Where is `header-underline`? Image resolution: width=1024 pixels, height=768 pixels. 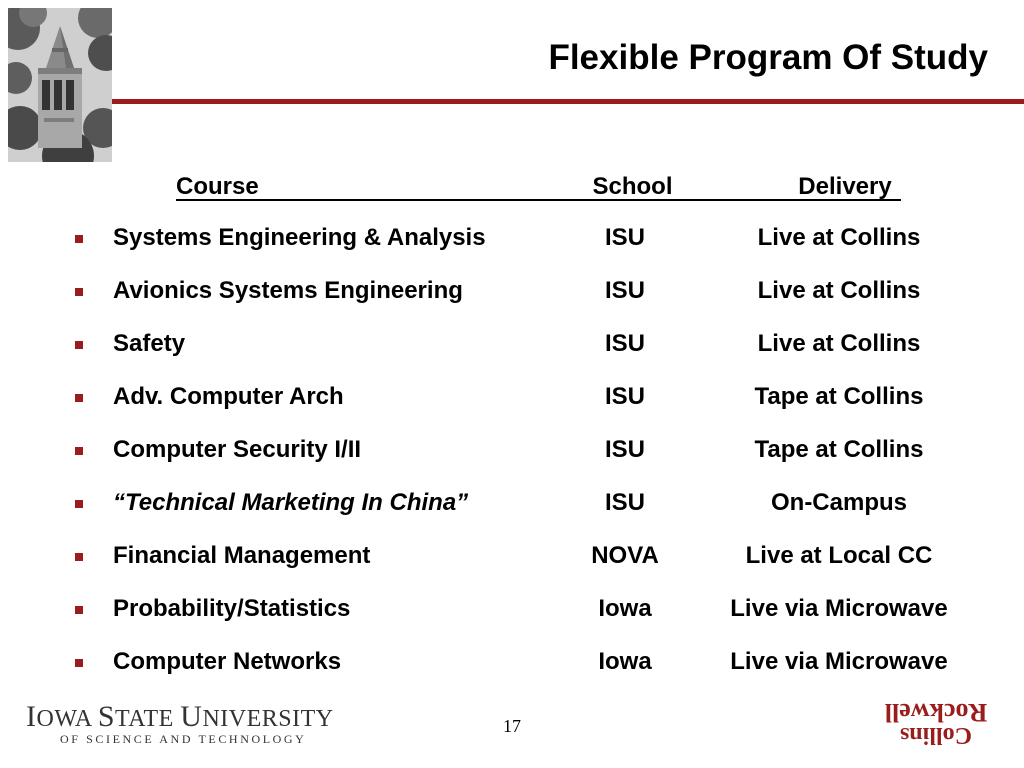 header-underline is located at coordinates (538, 200).